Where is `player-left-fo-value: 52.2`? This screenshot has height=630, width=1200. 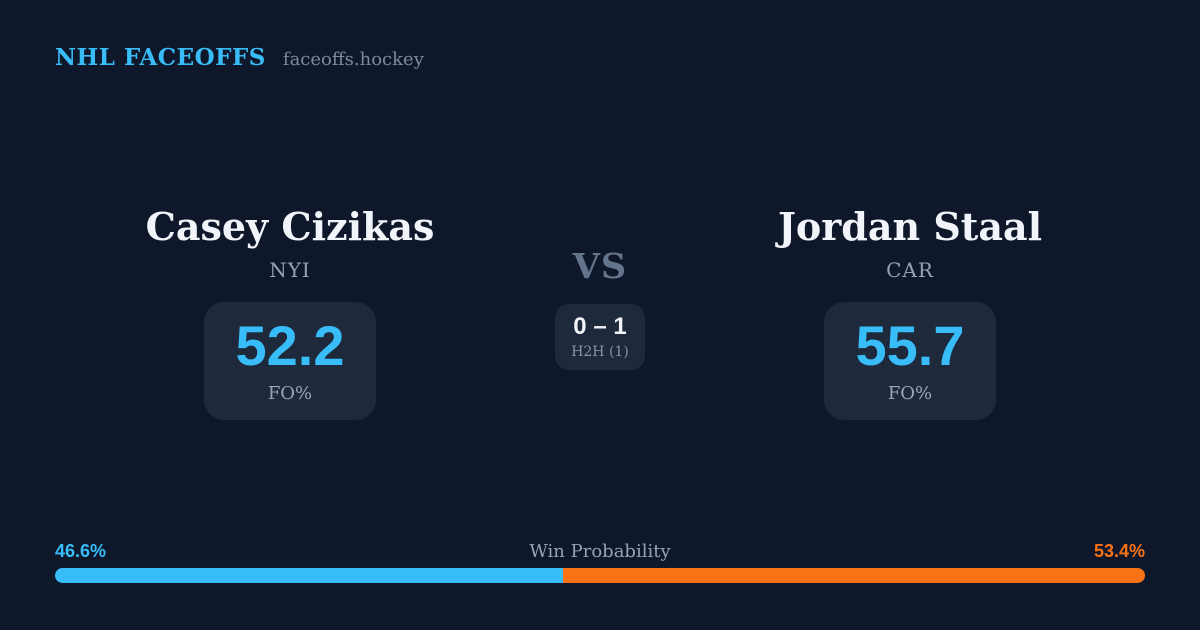
player-left-fo-value: 52.2 is located at coordinates (290, 345).